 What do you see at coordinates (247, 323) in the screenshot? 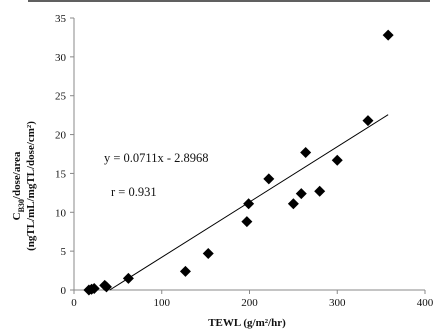
I see `x-axis-title: TEWL (g/m²/hr)` at bounding box center [247, 323].